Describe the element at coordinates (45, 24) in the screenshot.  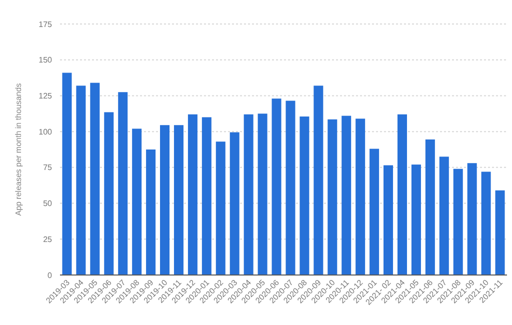
I see `y-tick-label: 175` at that location.